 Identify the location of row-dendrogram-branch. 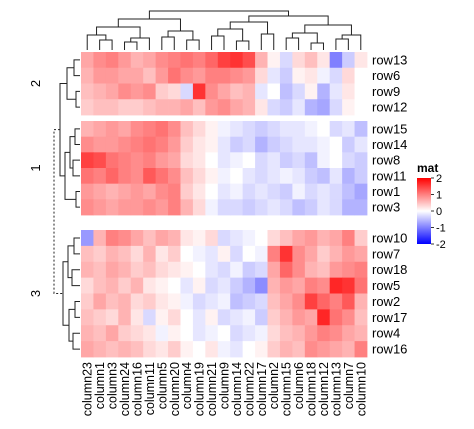
(71, 325).